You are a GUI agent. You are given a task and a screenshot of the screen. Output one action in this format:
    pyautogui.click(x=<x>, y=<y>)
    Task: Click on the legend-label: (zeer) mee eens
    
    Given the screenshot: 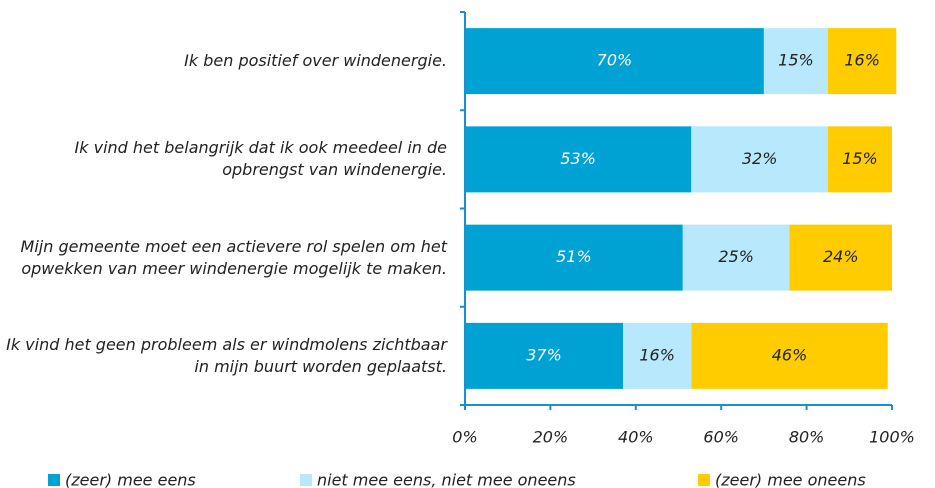 What is the action you would take?
    pyautogui.click(x=130, y=479)
    